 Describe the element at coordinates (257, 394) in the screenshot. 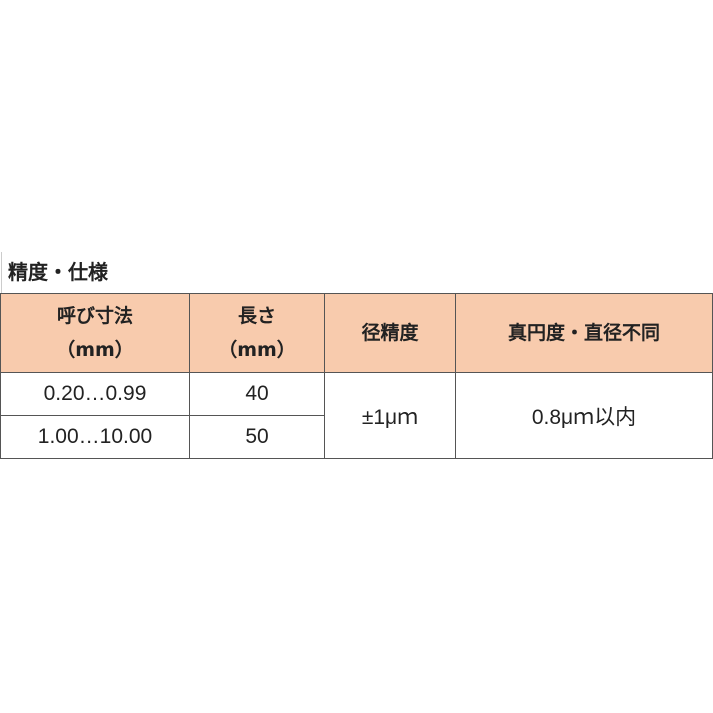

I see `cell-length: 40` at that location.